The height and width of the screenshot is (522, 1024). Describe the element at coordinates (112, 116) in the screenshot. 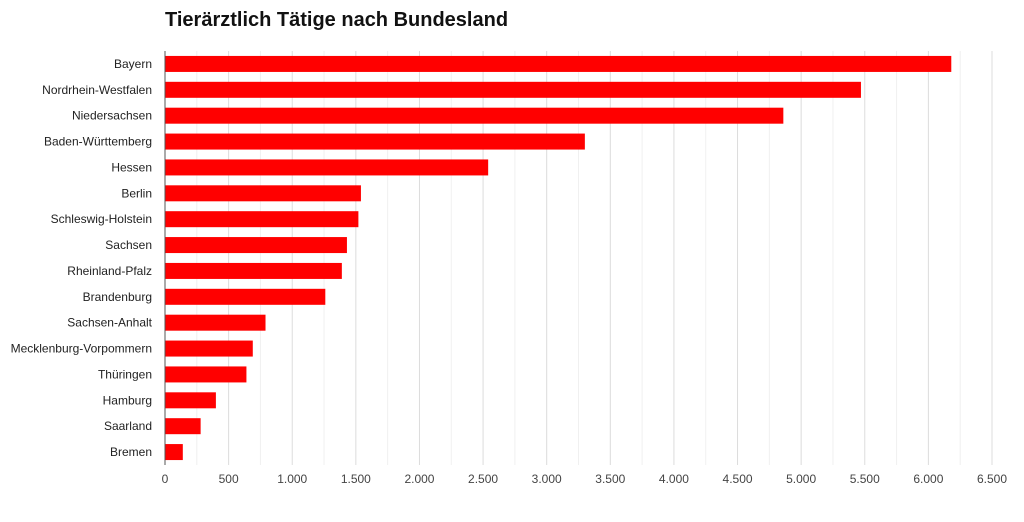

I see `y-tick-label: Niedersachsen` at that location.